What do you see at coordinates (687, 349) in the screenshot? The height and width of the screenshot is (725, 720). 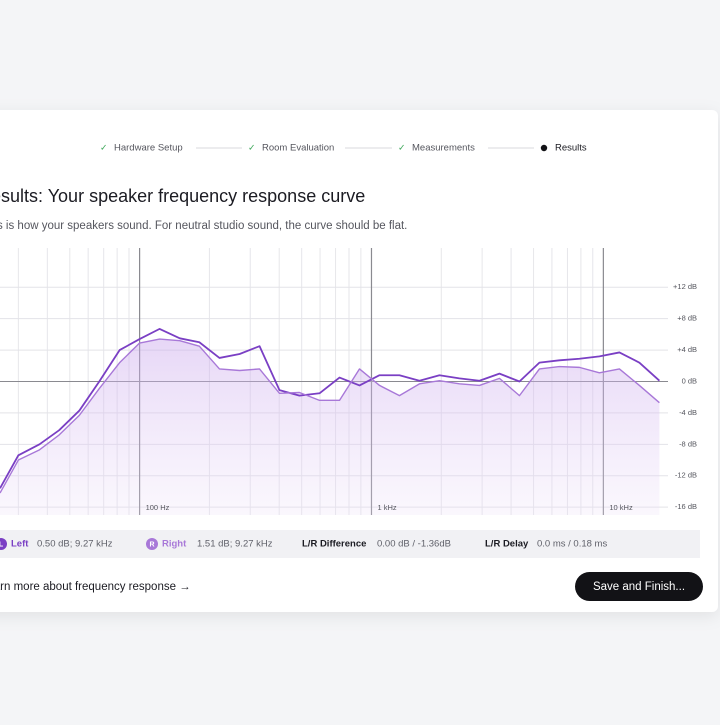 I see `y-tick-label: +4 dB` at bounding box center [687, 349].